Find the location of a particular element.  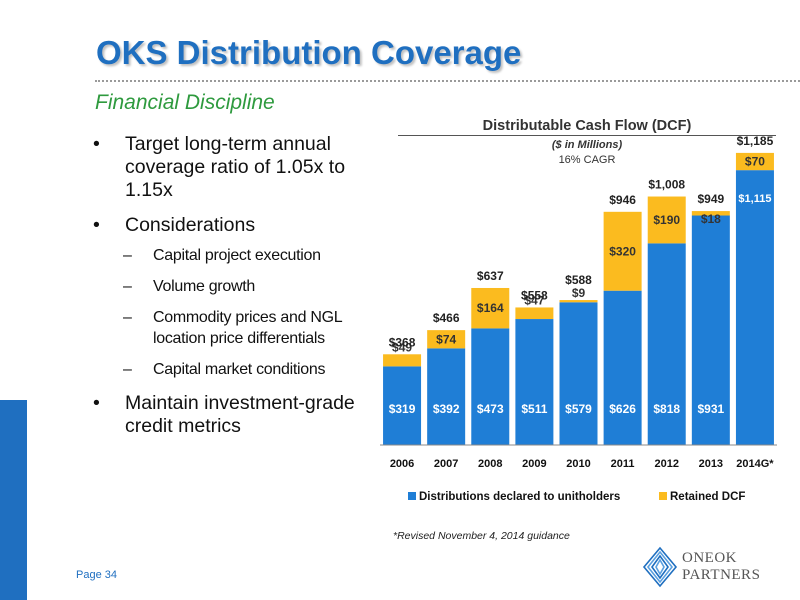

data-label-distributions: $579 is located at coordinates (578, 409).